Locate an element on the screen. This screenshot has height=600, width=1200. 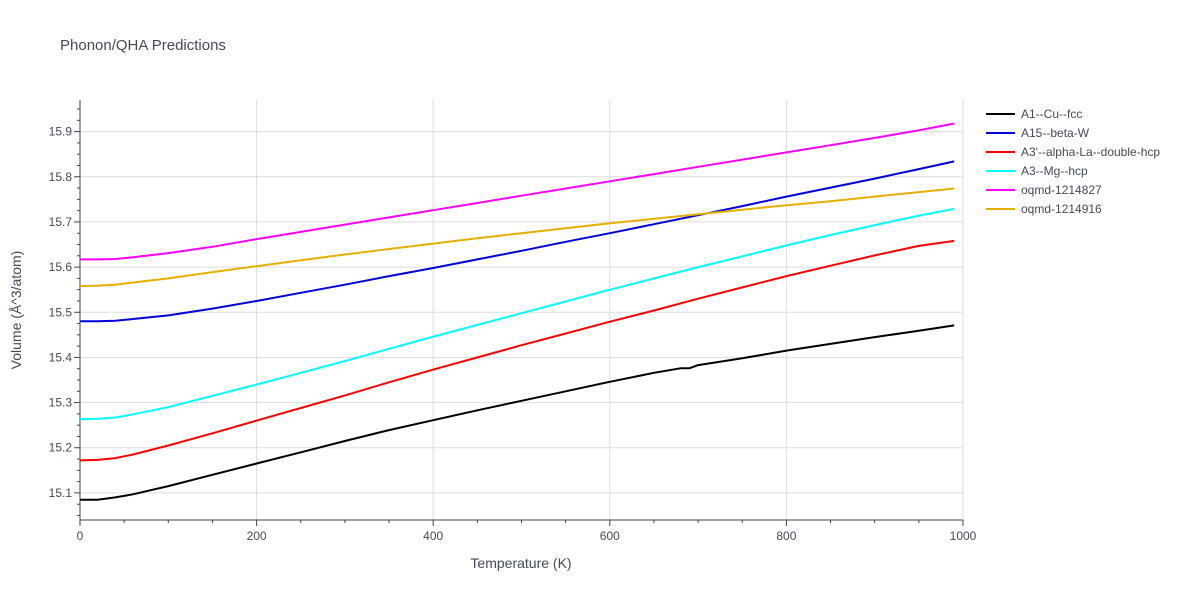
y-tick-label: 15.9 is located at coordinates (61, 132).